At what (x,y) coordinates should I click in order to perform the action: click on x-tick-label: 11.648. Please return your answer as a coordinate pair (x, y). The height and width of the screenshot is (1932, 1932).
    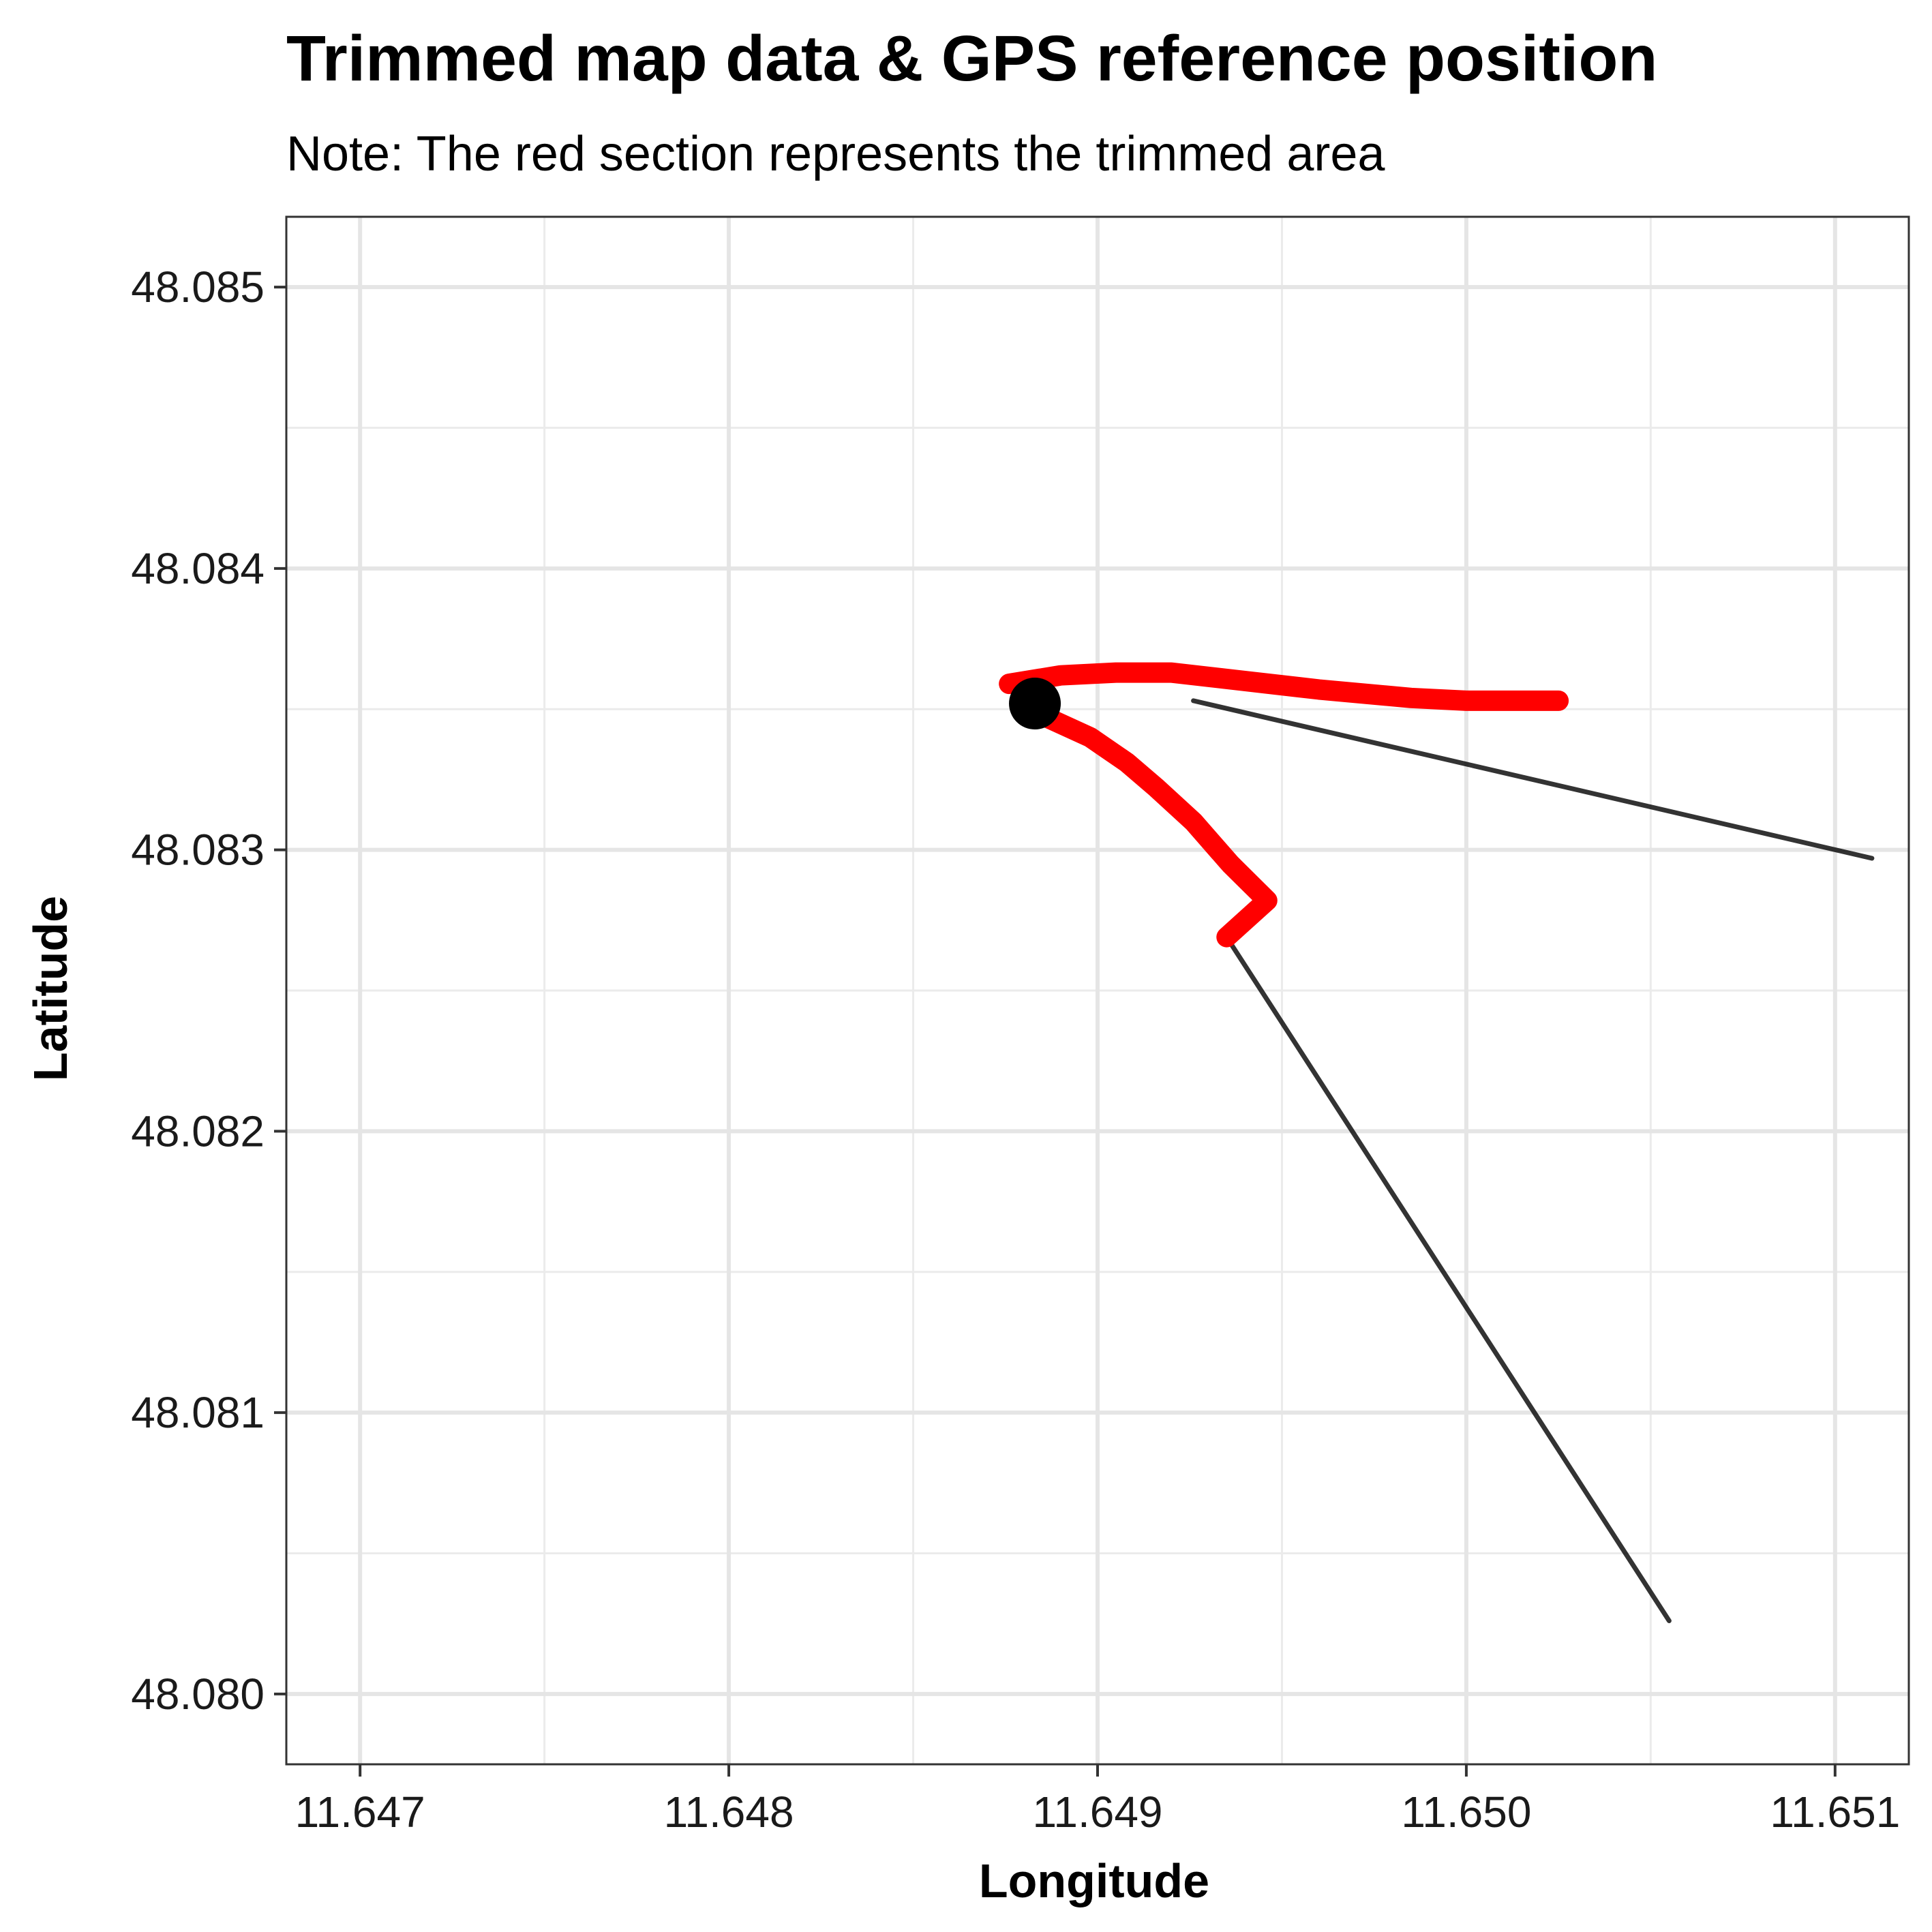
    Looking at the image, I should click on (729, 1812).